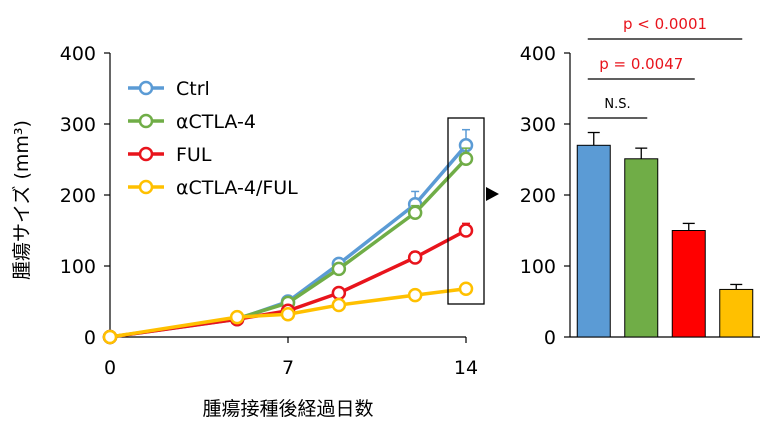 This screenshot has height=431, width=772. What do you see at coordinates (538, 267) in the screenshot?
I see `bar-chart-y-tick-label: 100` at bounding box center [538, 267].